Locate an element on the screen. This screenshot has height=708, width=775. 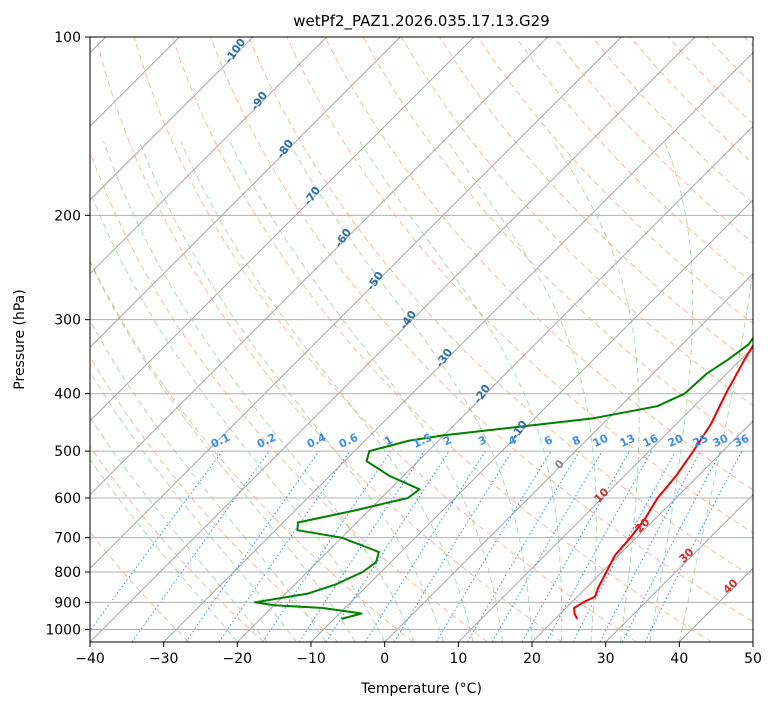
mixing-ratio-label: 36 is located at coordinates (742, 441).